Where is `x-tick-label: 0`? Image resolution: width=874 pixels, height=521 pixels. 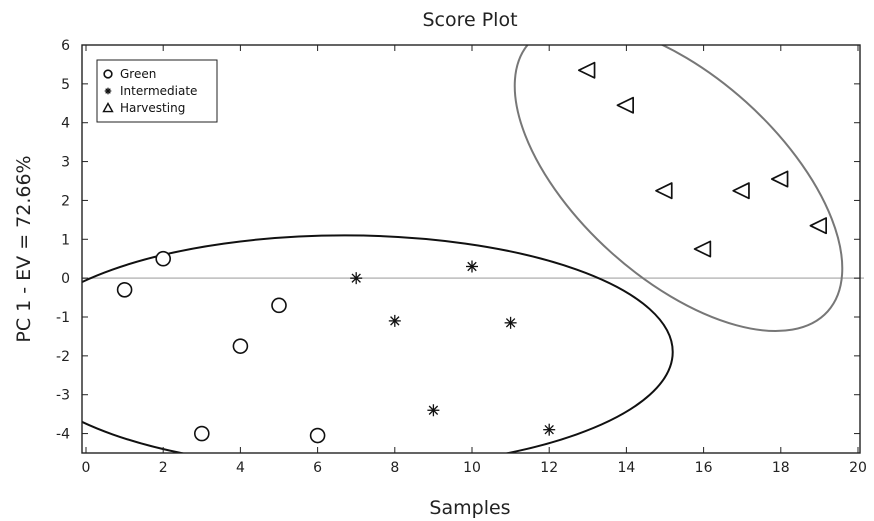
x-tick-label: 0 is located at coordinates (86, 468).